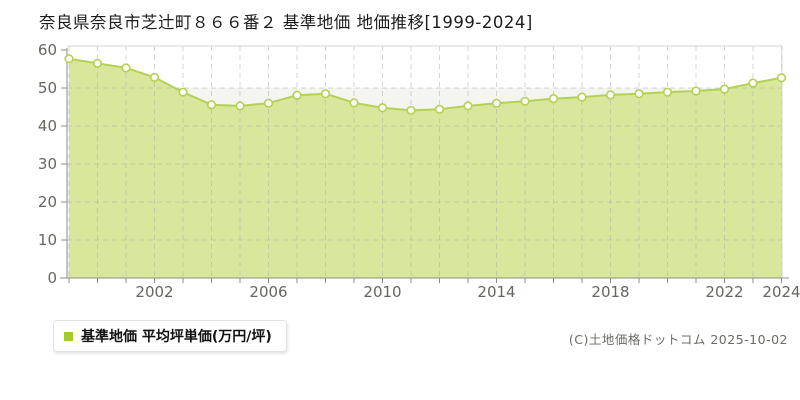 Image resolution: width=800 pixels, height=400 pixels. Describe the element at coordinates (47, 126) in the screenshot. I see `y-tick-label: 40` at that location.